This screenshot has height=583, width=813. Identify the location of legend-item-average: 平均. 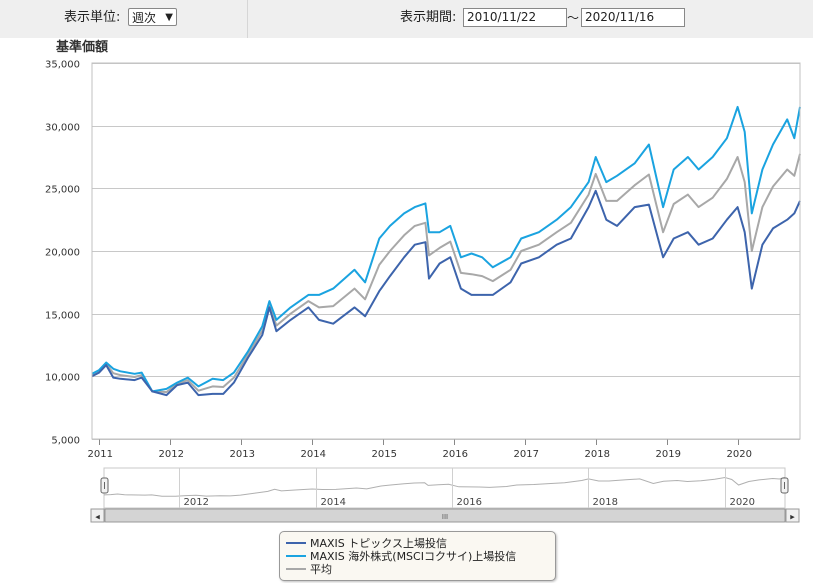
(309, 570).